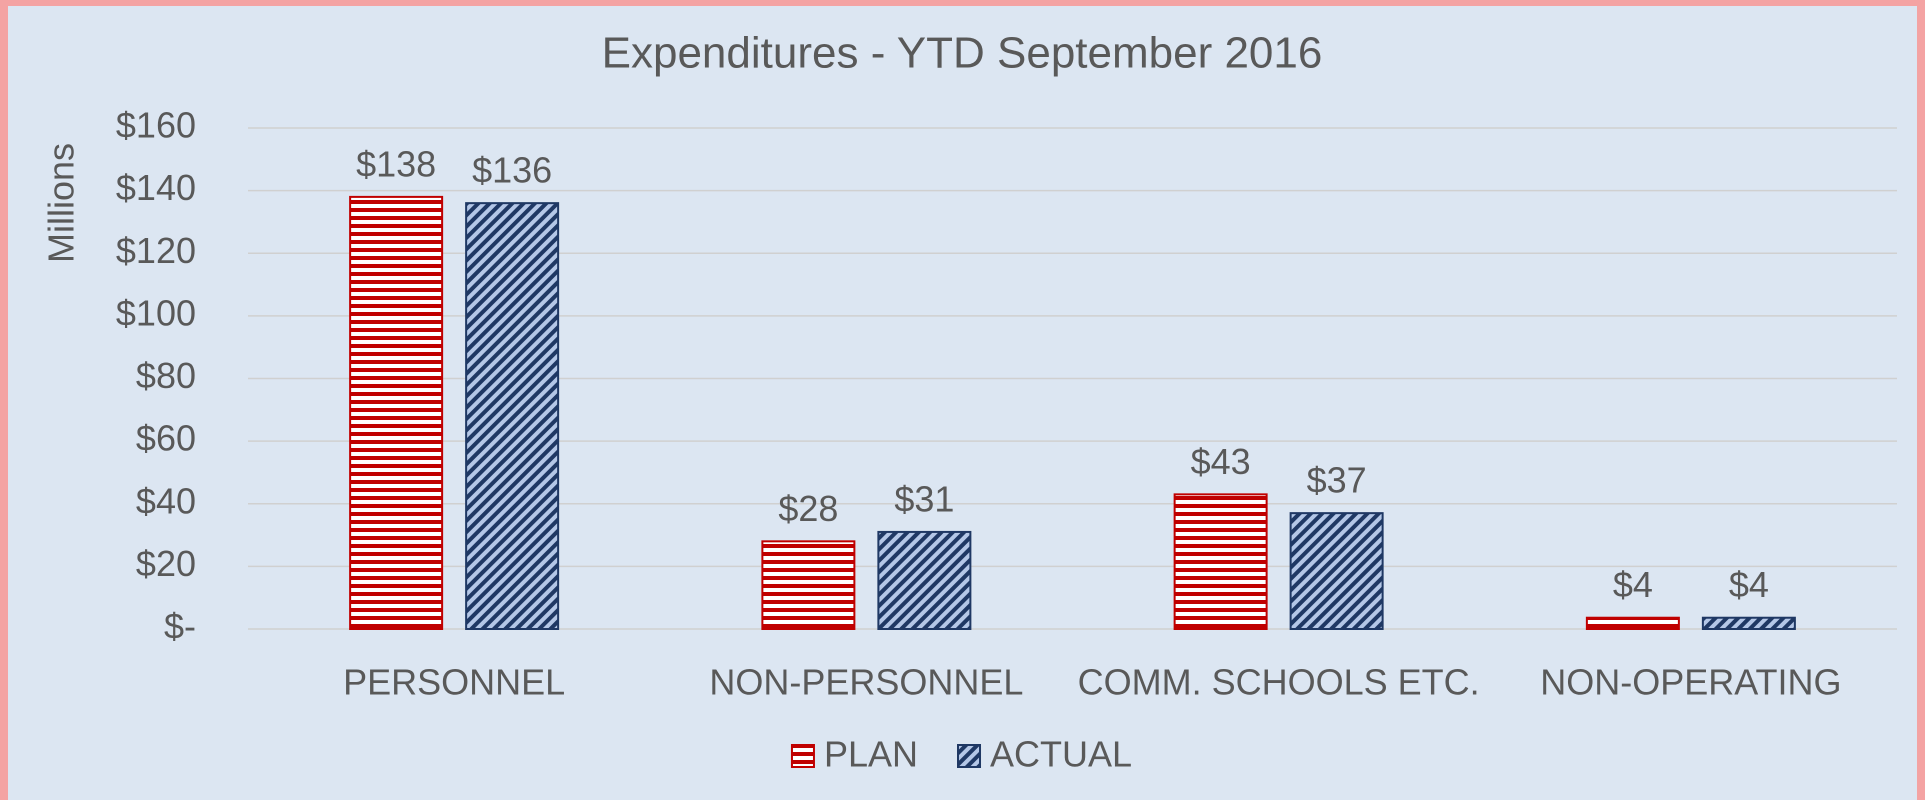 This screenshot has width=1925, height=800. I want to click on y-tick-label: $-, so click(180, 626).